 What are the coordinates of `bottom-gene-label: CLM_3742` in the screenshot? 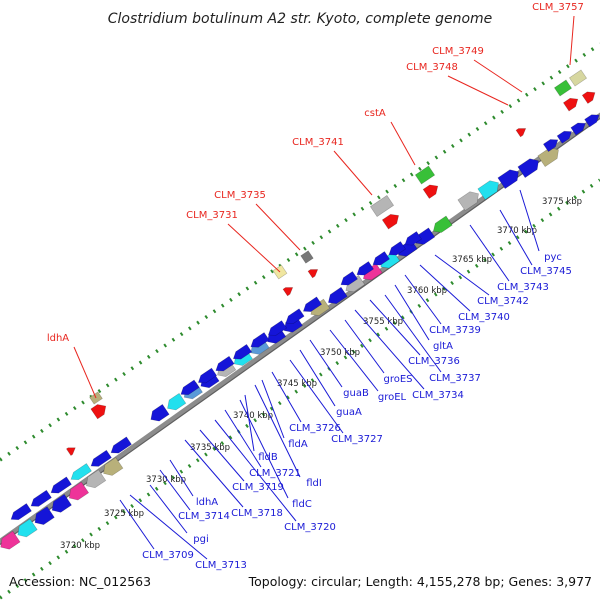 It's located at (481, 280).